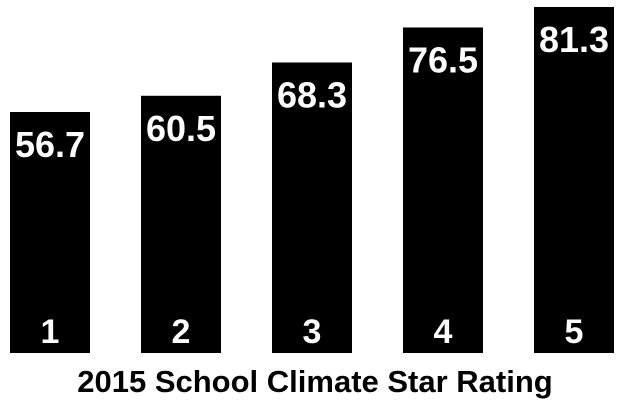 The image size is (617, 401). What do you see at coordinates (181, 332) in the screenshot?
I see `category-label-2: 2` at bounding box center [181, 332].